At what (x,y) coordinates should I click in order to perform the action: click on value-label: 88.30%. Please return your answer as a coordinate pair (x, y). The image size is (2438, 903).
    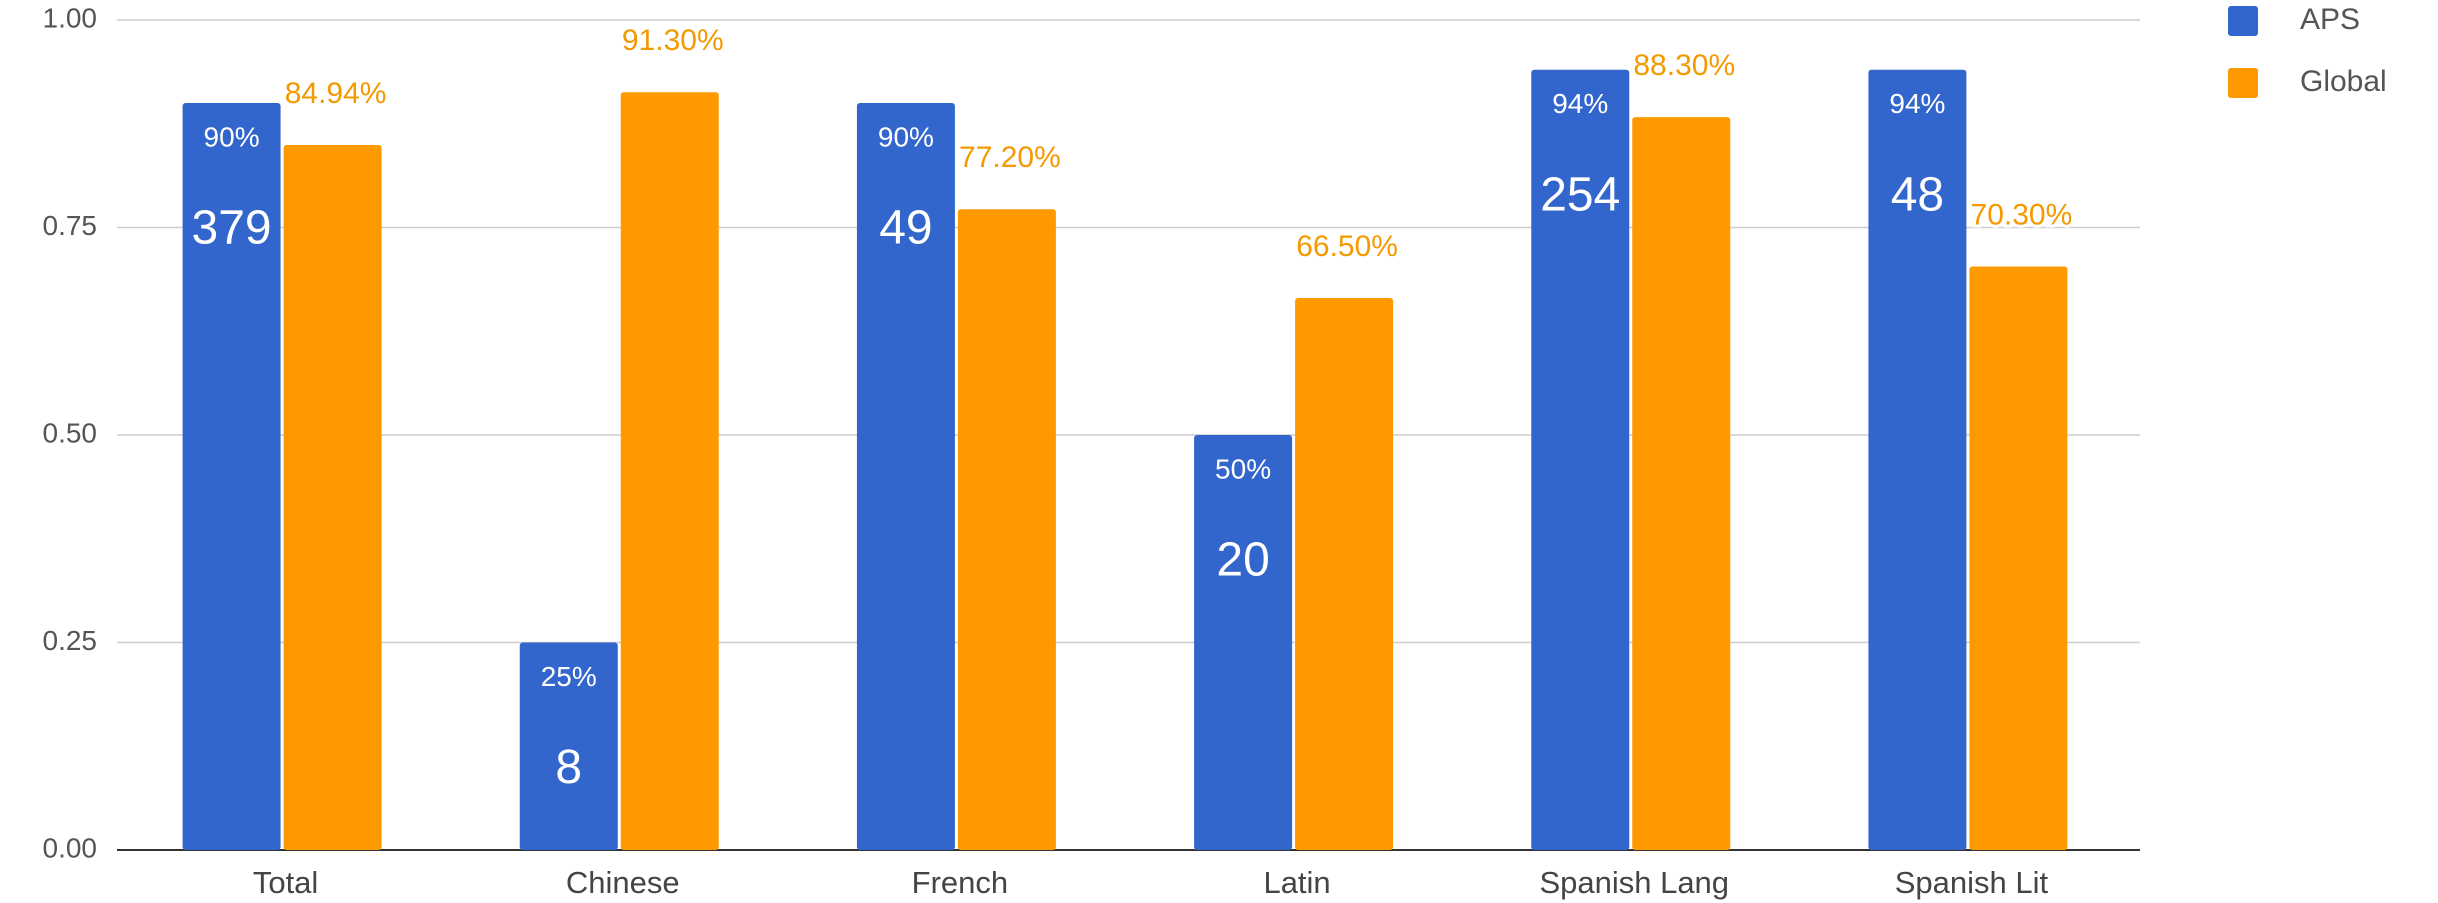
    Looking at the image, I should click on (1684, 65).